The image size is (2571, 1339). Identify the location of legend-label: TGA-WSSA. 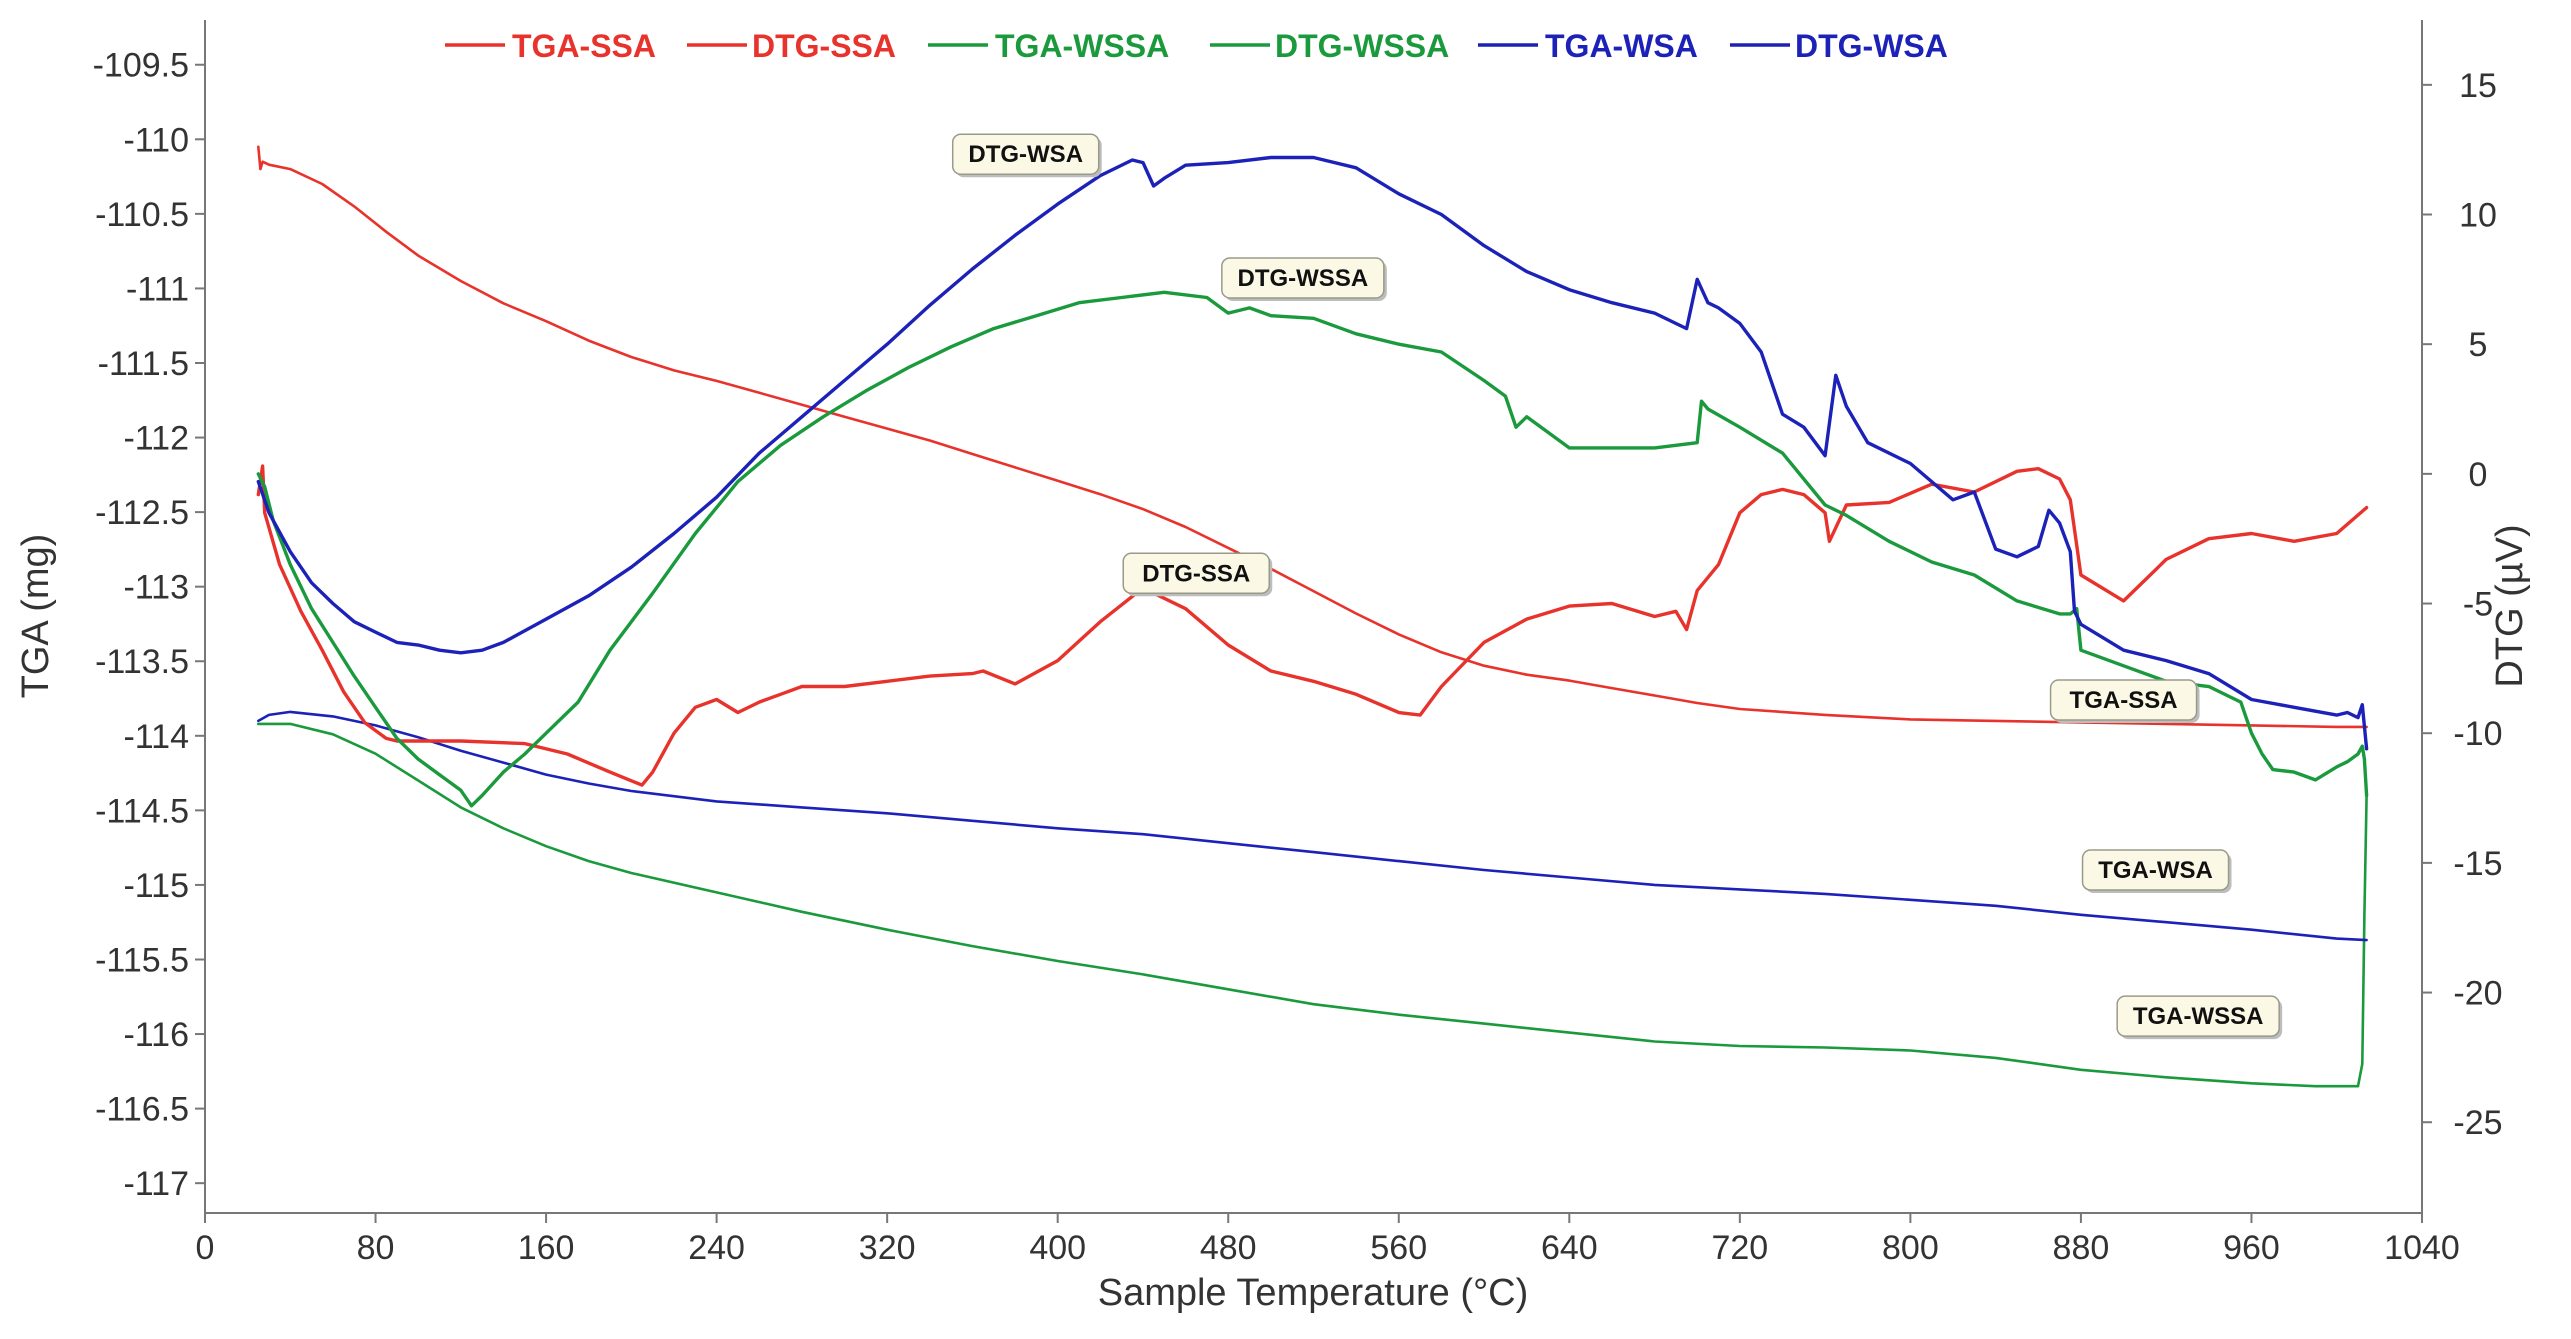
(1082, 46).